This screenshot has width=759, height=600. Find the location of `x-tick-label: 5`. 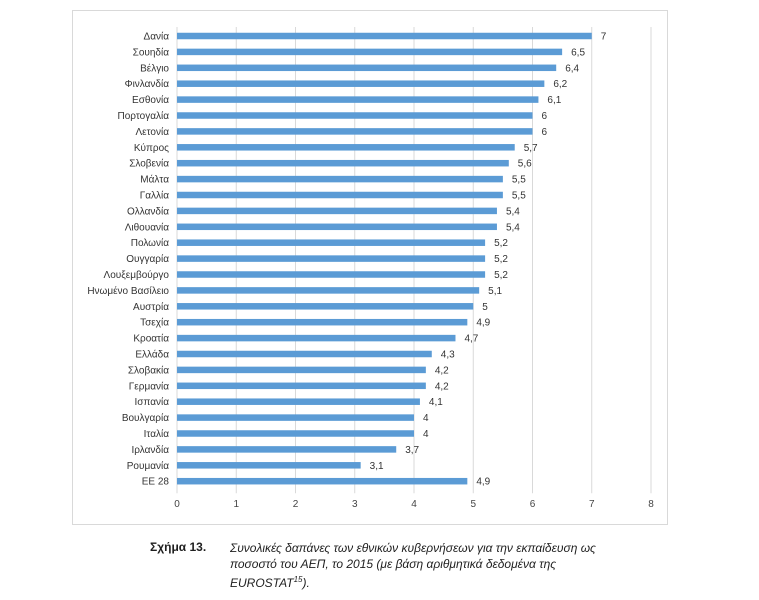

x-tick-label: 5 is located at coordinates (473, 504).